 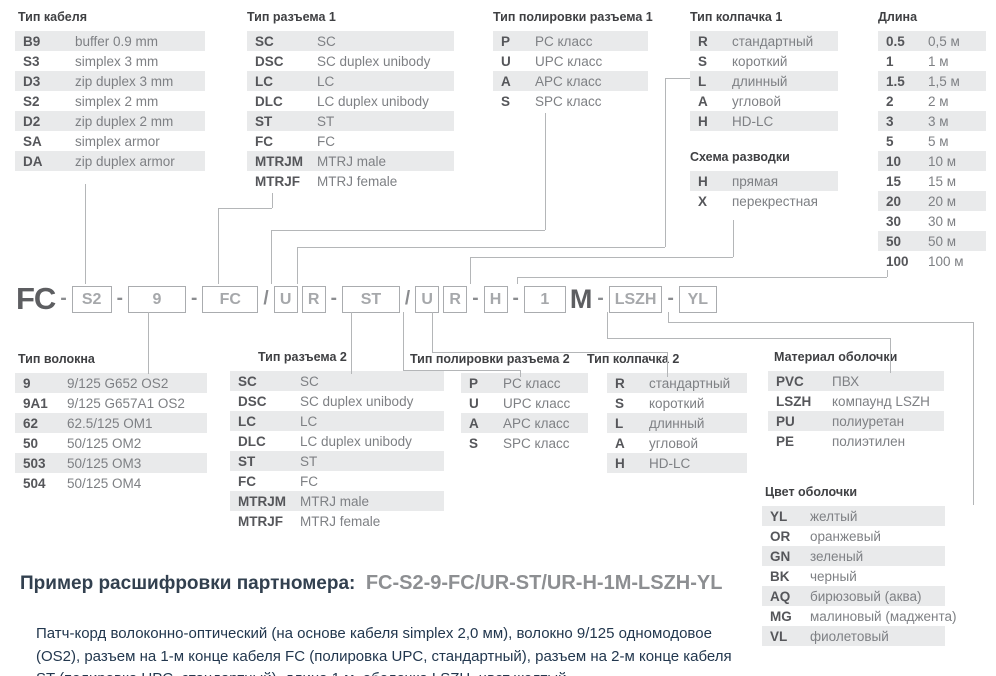 I want to click on table-label: Тип колпачка 2, so click(x=633, y=359).